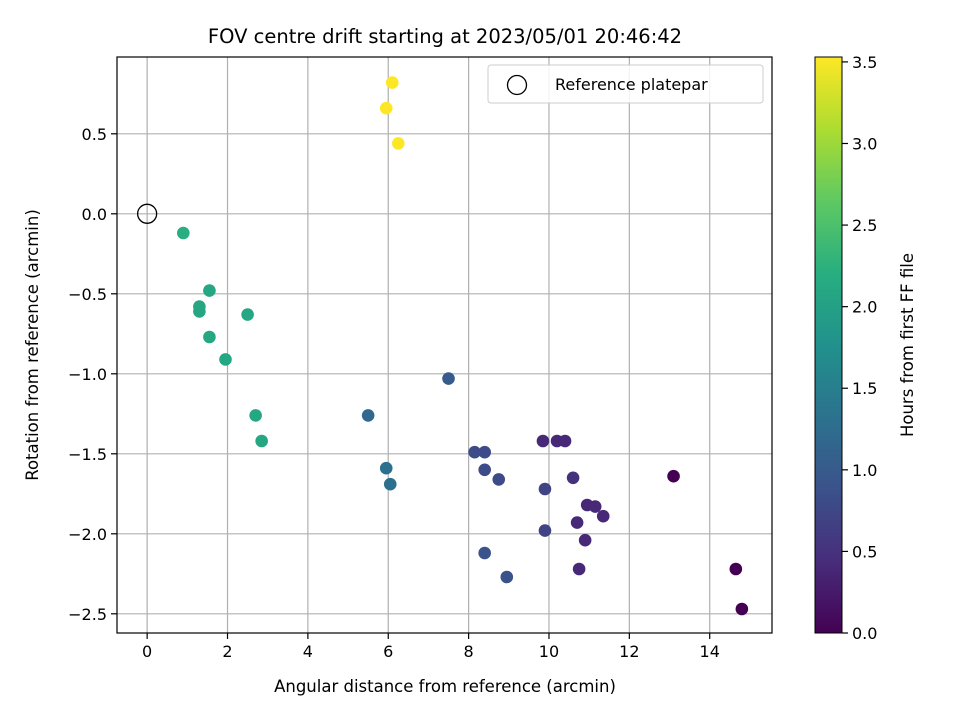  I want to click on y-tick-label: −1.0, so click(87, 374).